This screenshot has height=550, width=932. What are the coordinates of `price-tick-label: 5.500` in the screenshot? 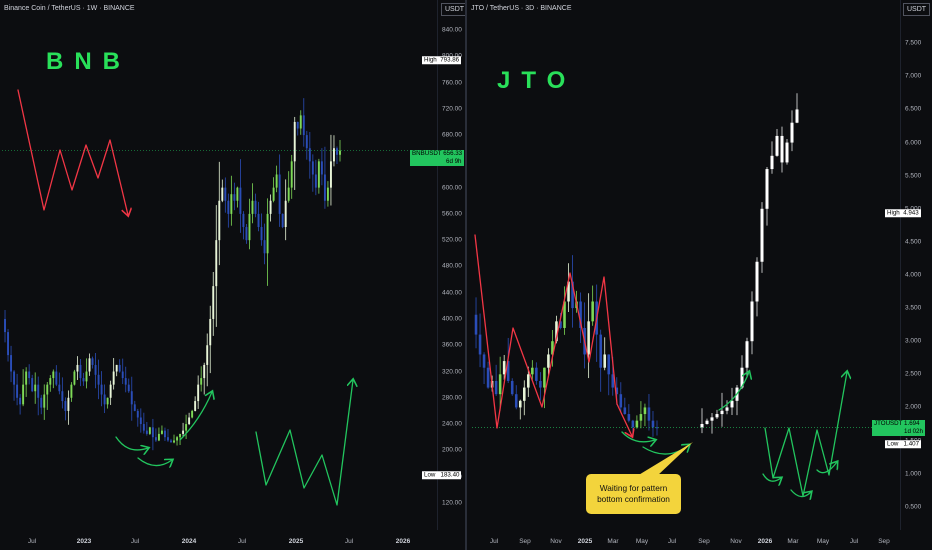 It's located at (913, 176).